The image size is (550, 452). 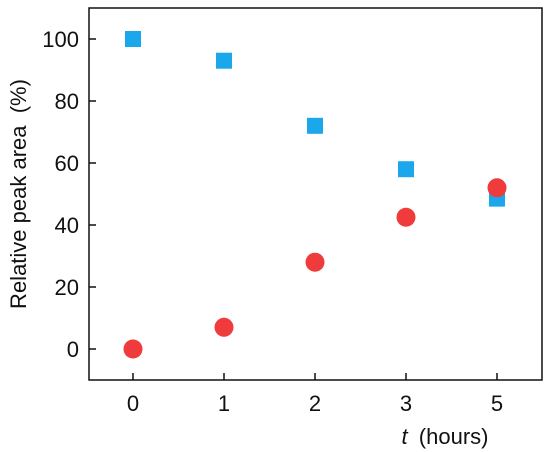 I want to click on y-tick-label: 0, so click(x=73, y=349).